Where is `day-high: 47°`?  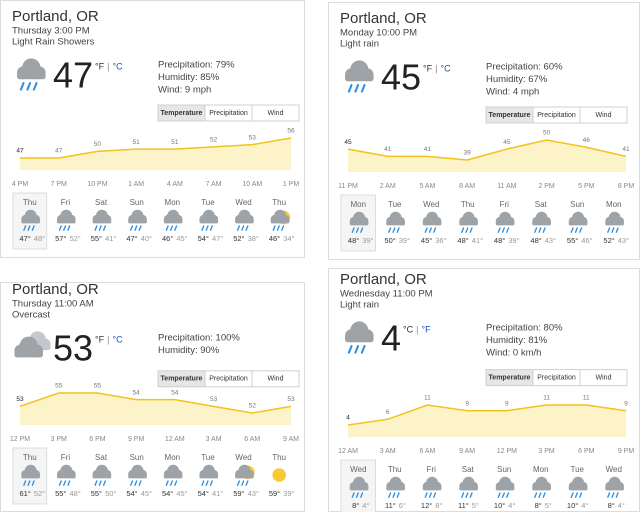 day-high: 47° is located at coordinates (24, 238).